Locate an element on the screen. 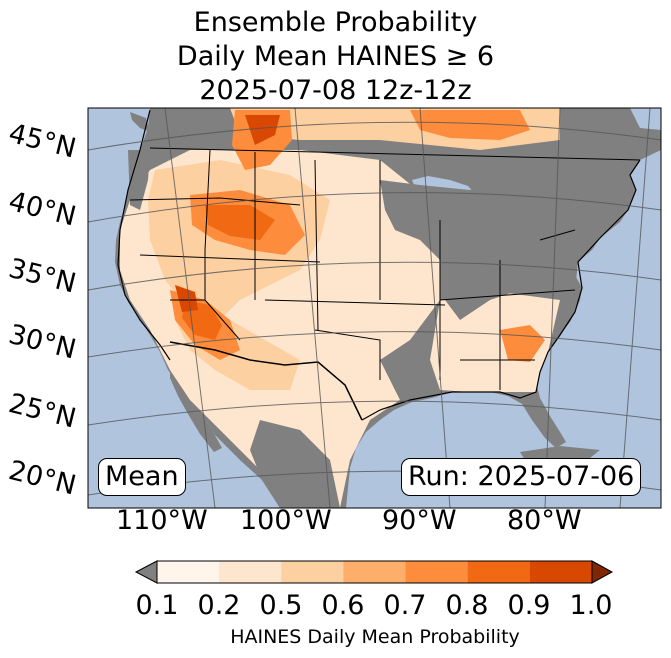 Image resolution: width=671 pixels, height=658 pixels. colorbar-tick: 0.8 is located at coordinates (467, 605).